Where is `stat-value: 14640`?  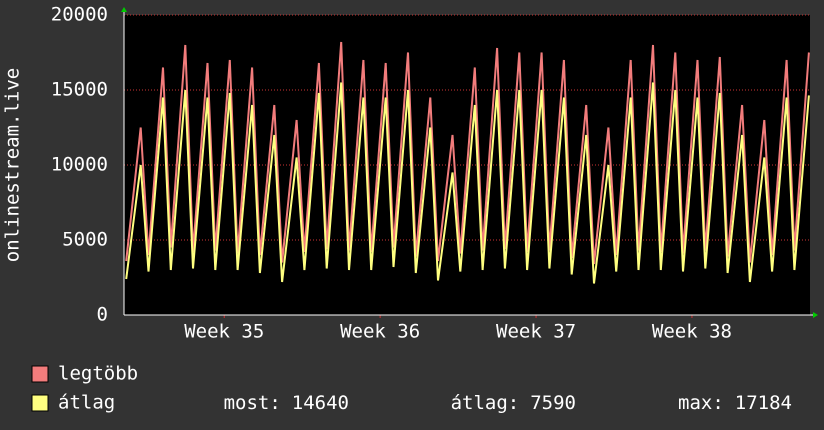
stat-value: 14640 is located at coordinates (320, 403).